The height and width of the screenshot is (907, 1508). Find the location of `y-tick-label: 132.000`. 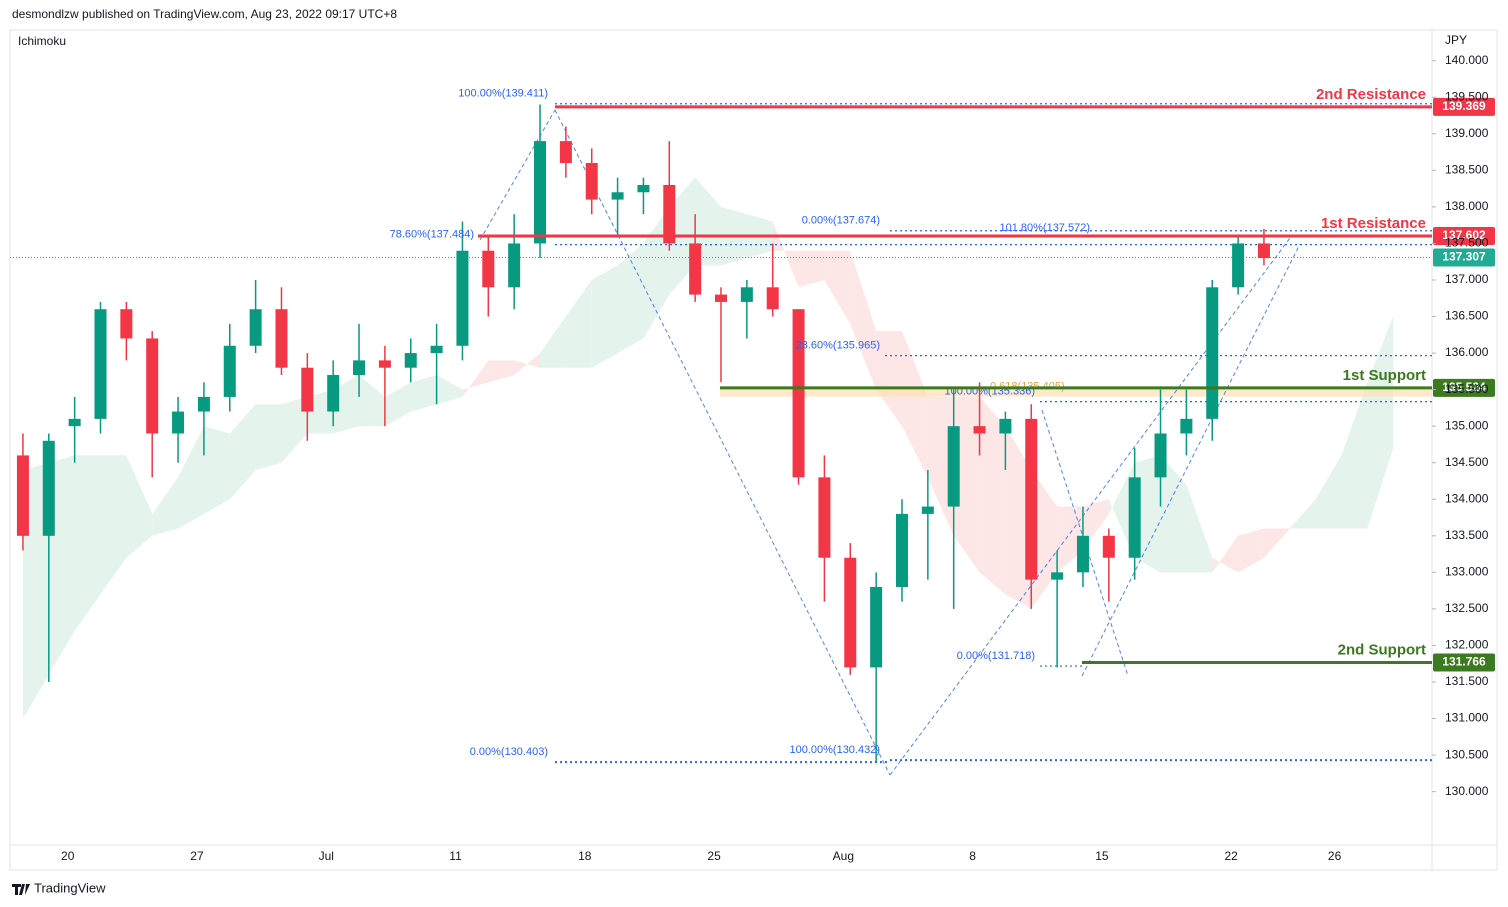

y-tick-label: 132.000 is located at coordinates (1467, 645).